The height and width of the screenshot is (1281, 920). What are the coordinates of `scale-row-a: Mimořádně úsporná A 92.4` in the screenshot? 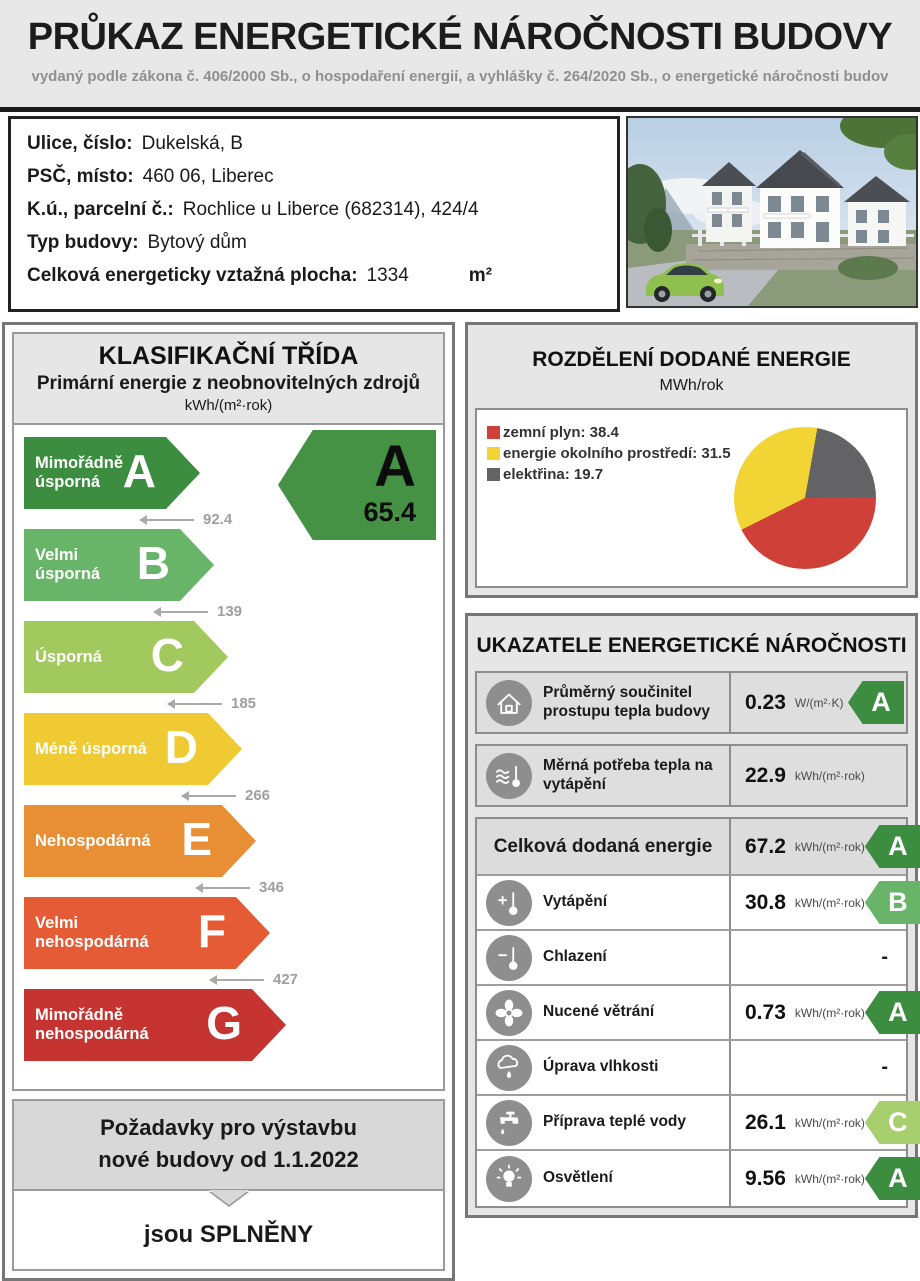 It's located at (233, 483).